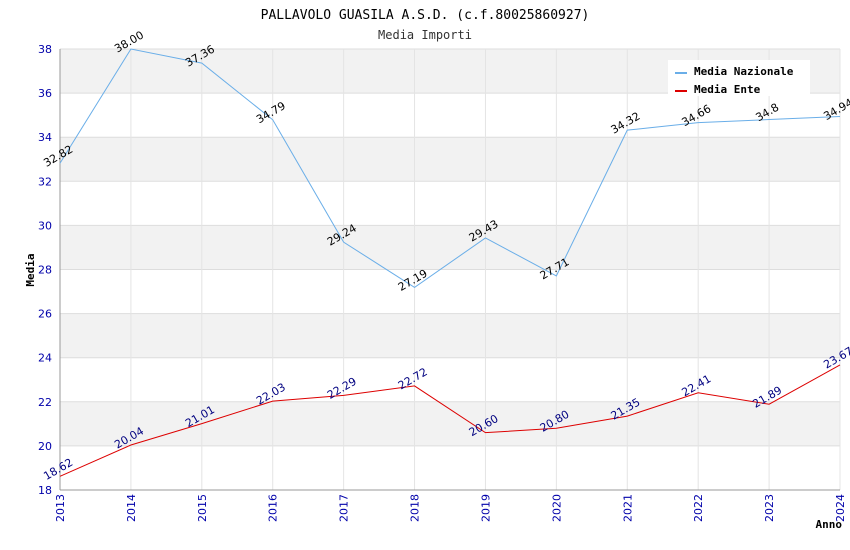 The width and height of the screenshot is (850, 550). What do you see at coordinates (45, 446) in the screenshot?
I see `y-tick-label: 20` at bounding box center [45, 446].